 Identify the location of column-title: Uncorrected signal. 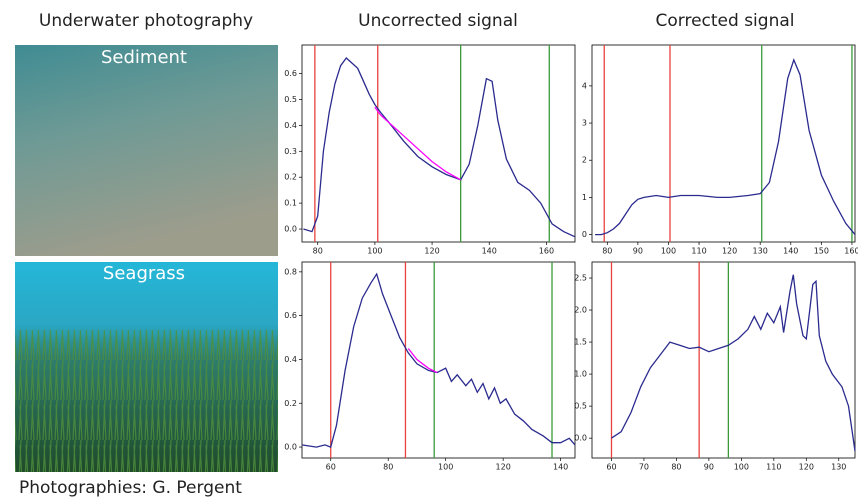
(438, 21).